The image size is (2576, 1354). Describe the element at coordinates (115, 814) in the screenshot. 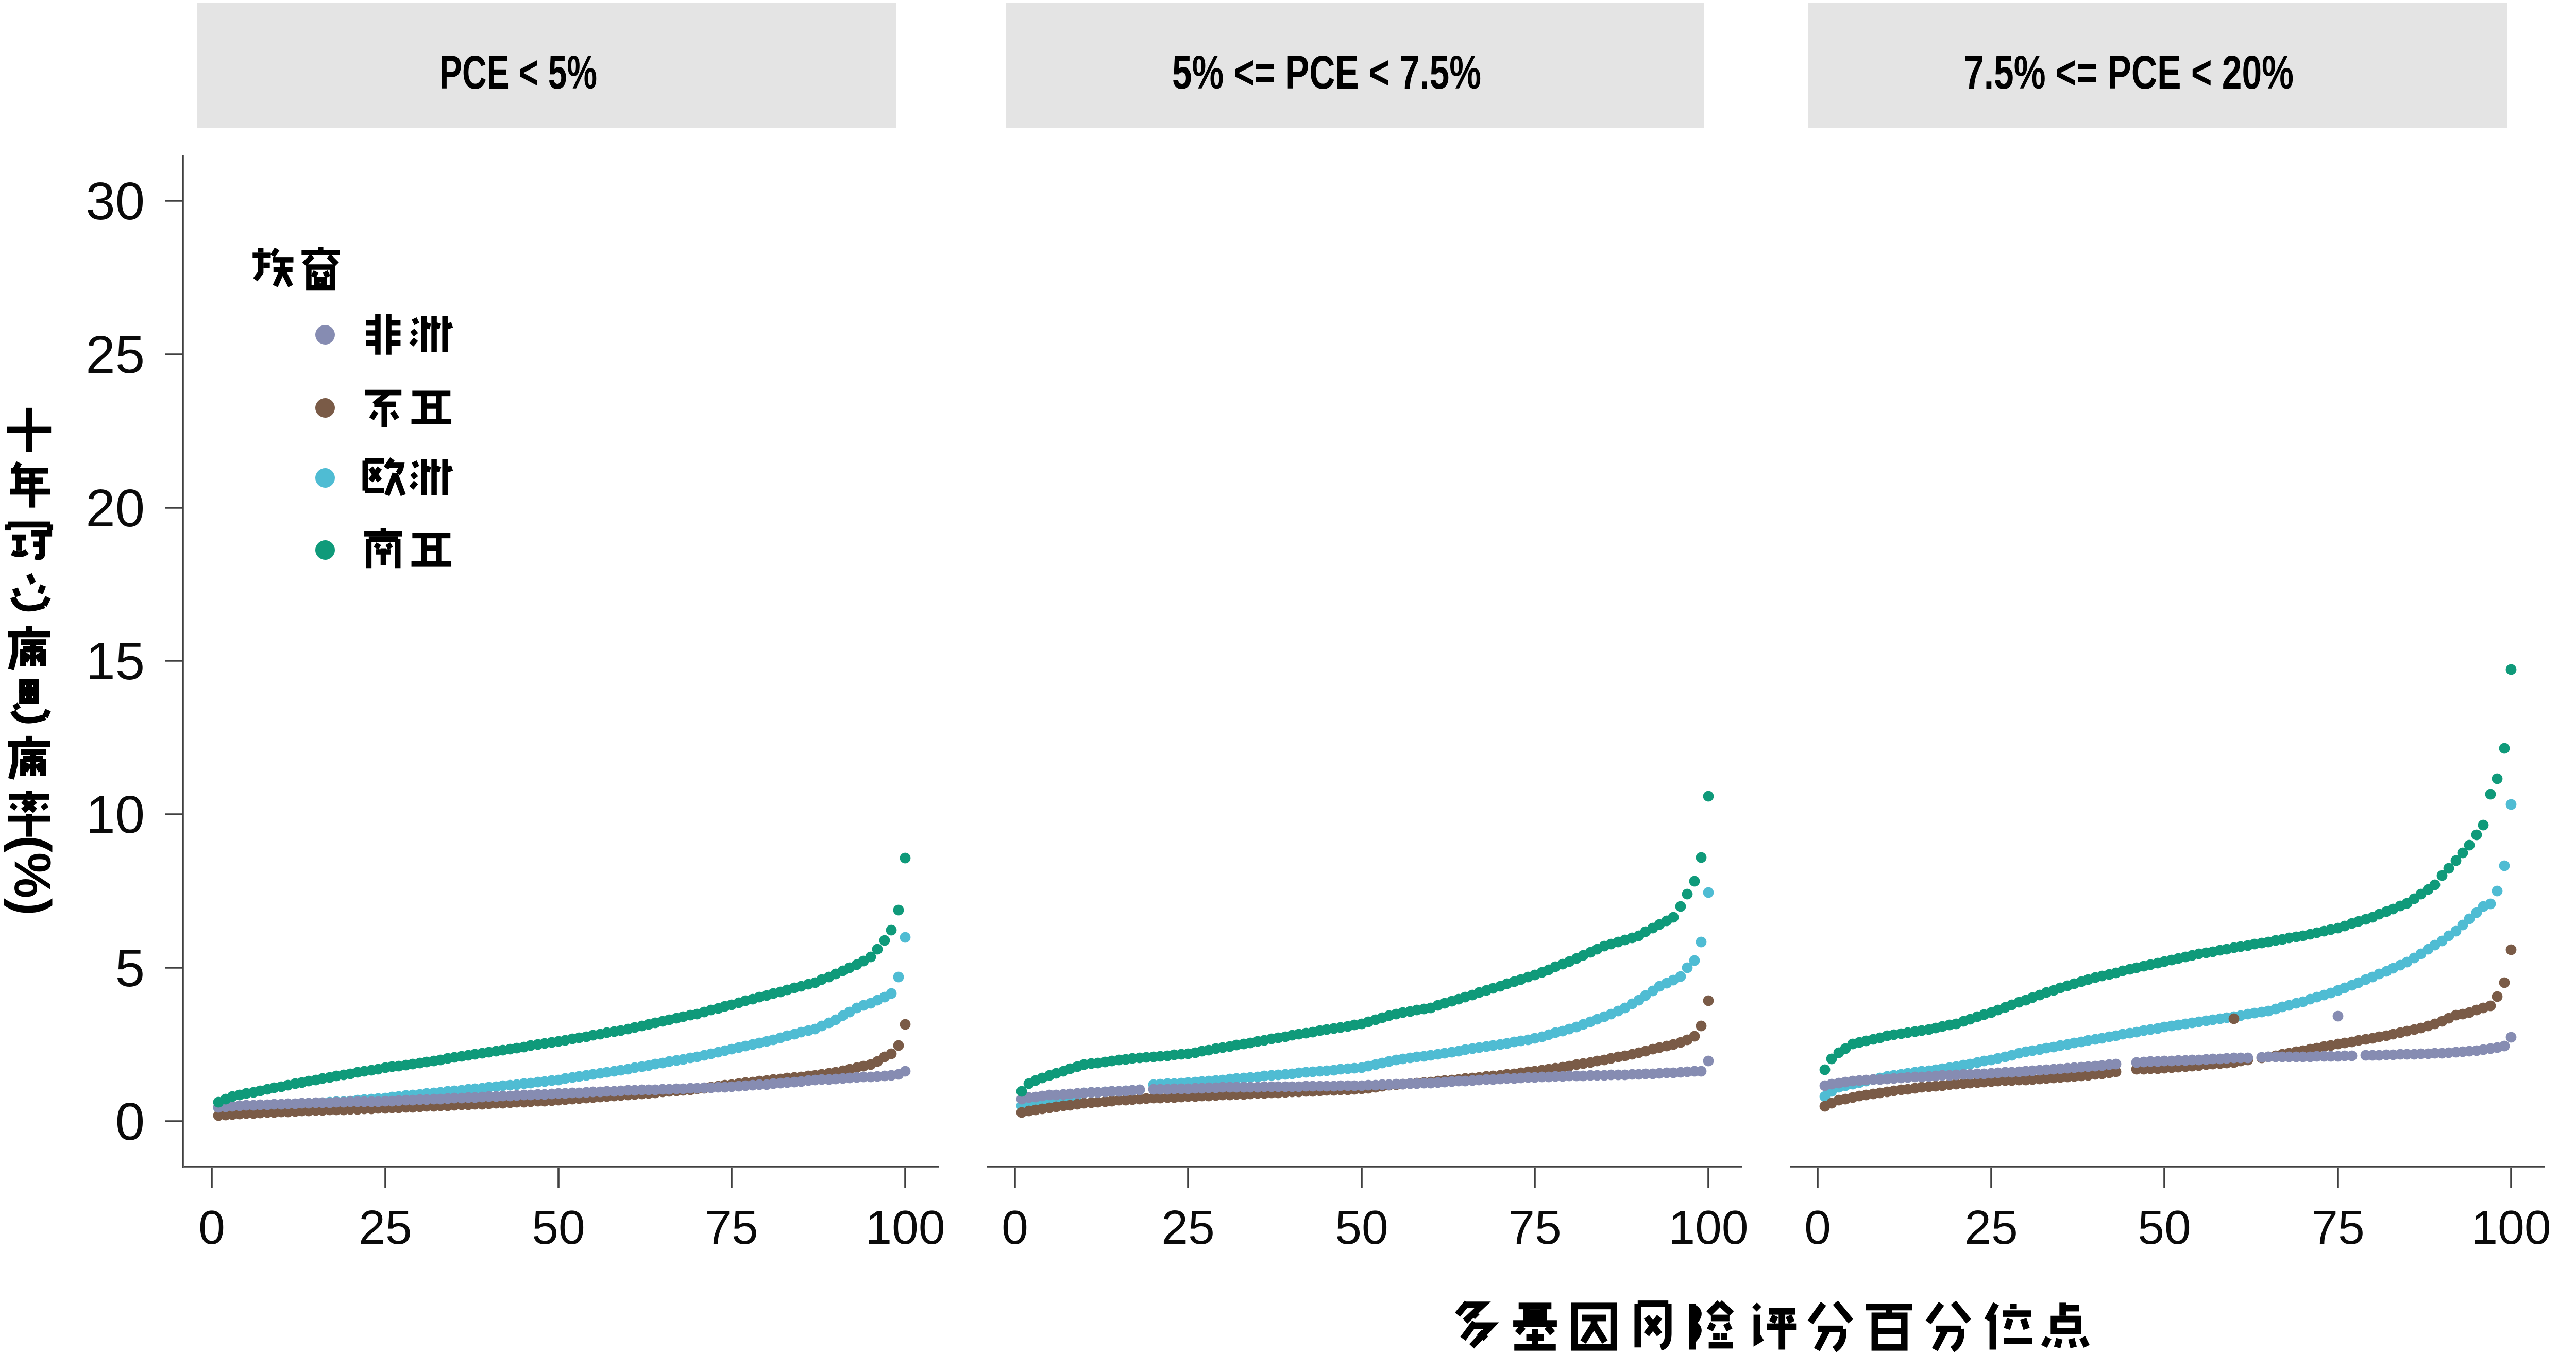

I see `svg-text: 10` at that location.